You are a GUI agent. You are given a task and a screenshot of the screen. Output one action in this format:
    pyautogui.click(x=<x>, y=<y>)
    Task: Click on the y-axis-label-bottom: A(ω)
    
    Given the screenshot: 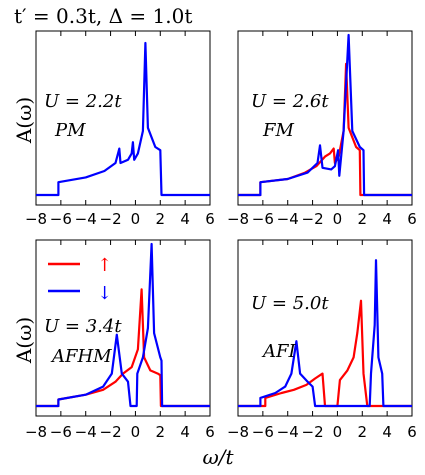 What is the action you would take?
    pyautogui.click(x=24, y=340)
    